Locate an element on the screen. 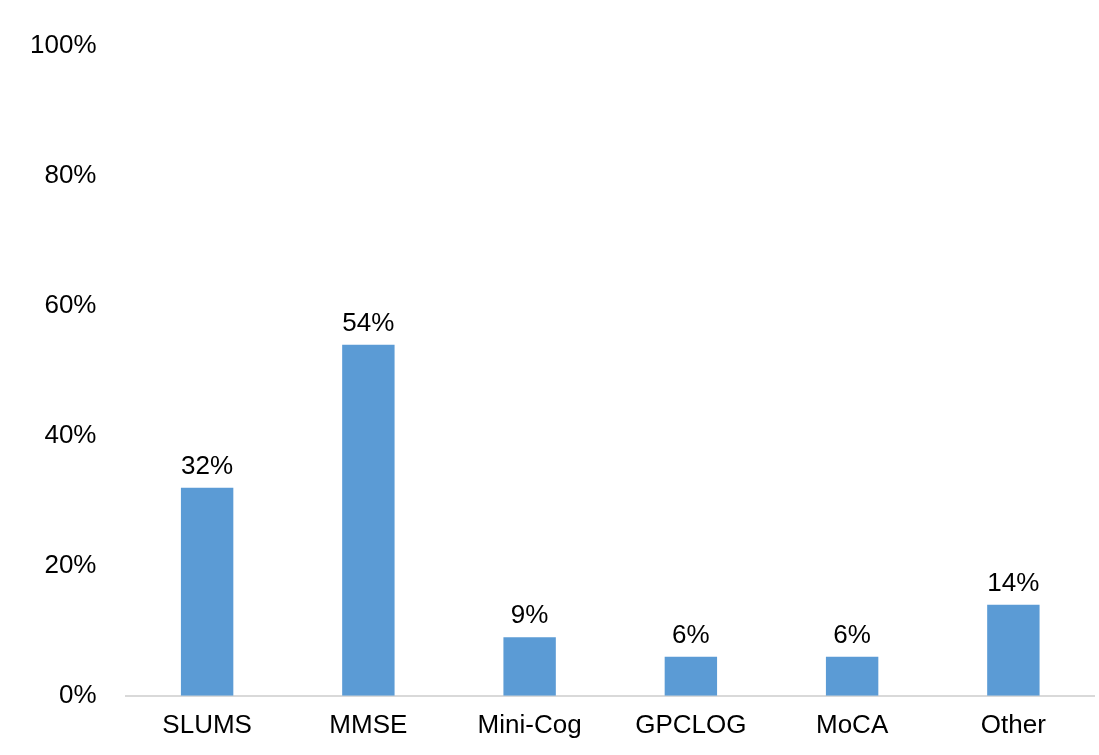 The width and height of the screenshot is (1099, 755). x-tick-label: SLUMS is located at coordinates (207, 723).